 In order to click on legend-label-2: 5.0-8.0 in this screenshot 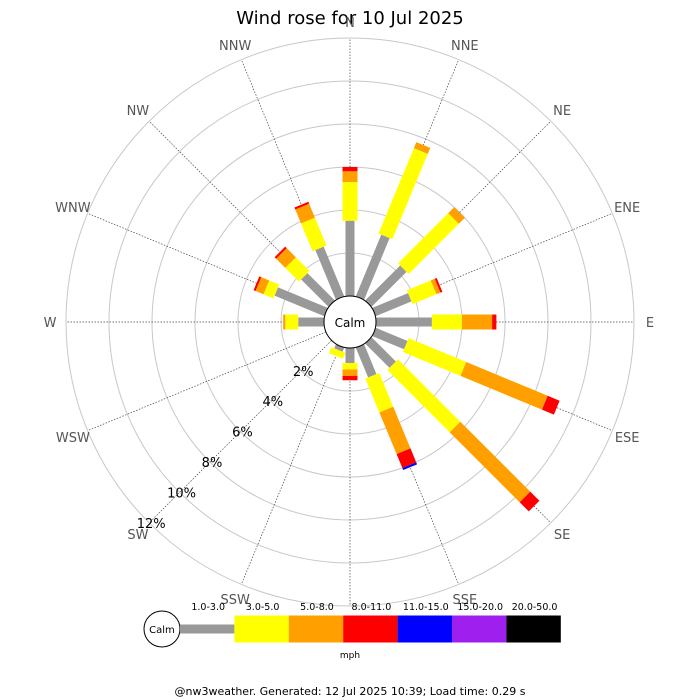, I will do `click(317, 607)`.